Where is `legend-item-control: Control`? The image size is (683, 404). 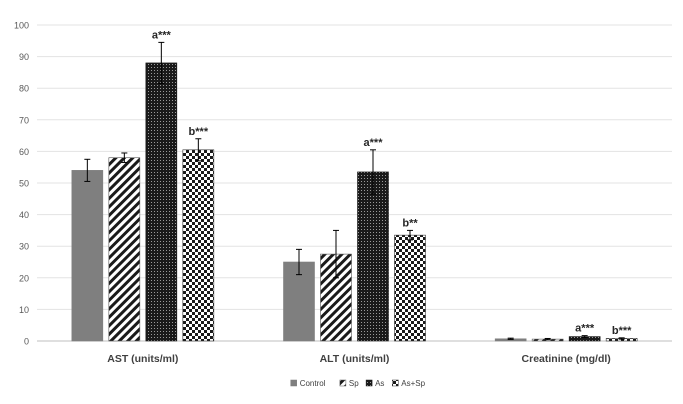
legend-item-control: Control is located at coordinates (308, 383).